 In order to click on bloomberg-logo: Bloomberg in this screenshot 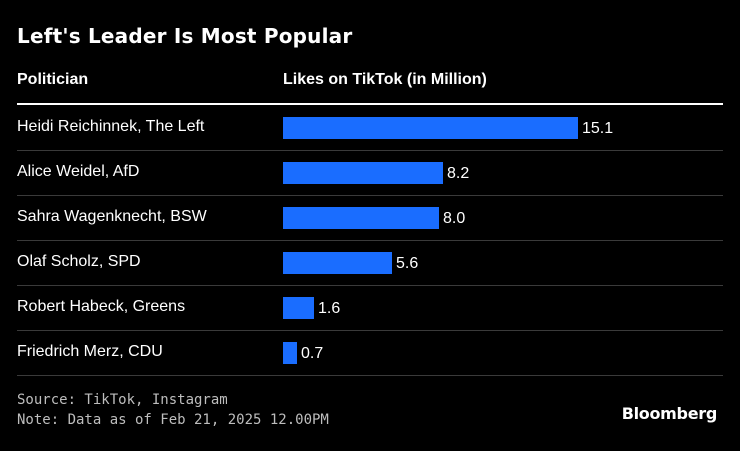, I will do `click(669, 413)`.